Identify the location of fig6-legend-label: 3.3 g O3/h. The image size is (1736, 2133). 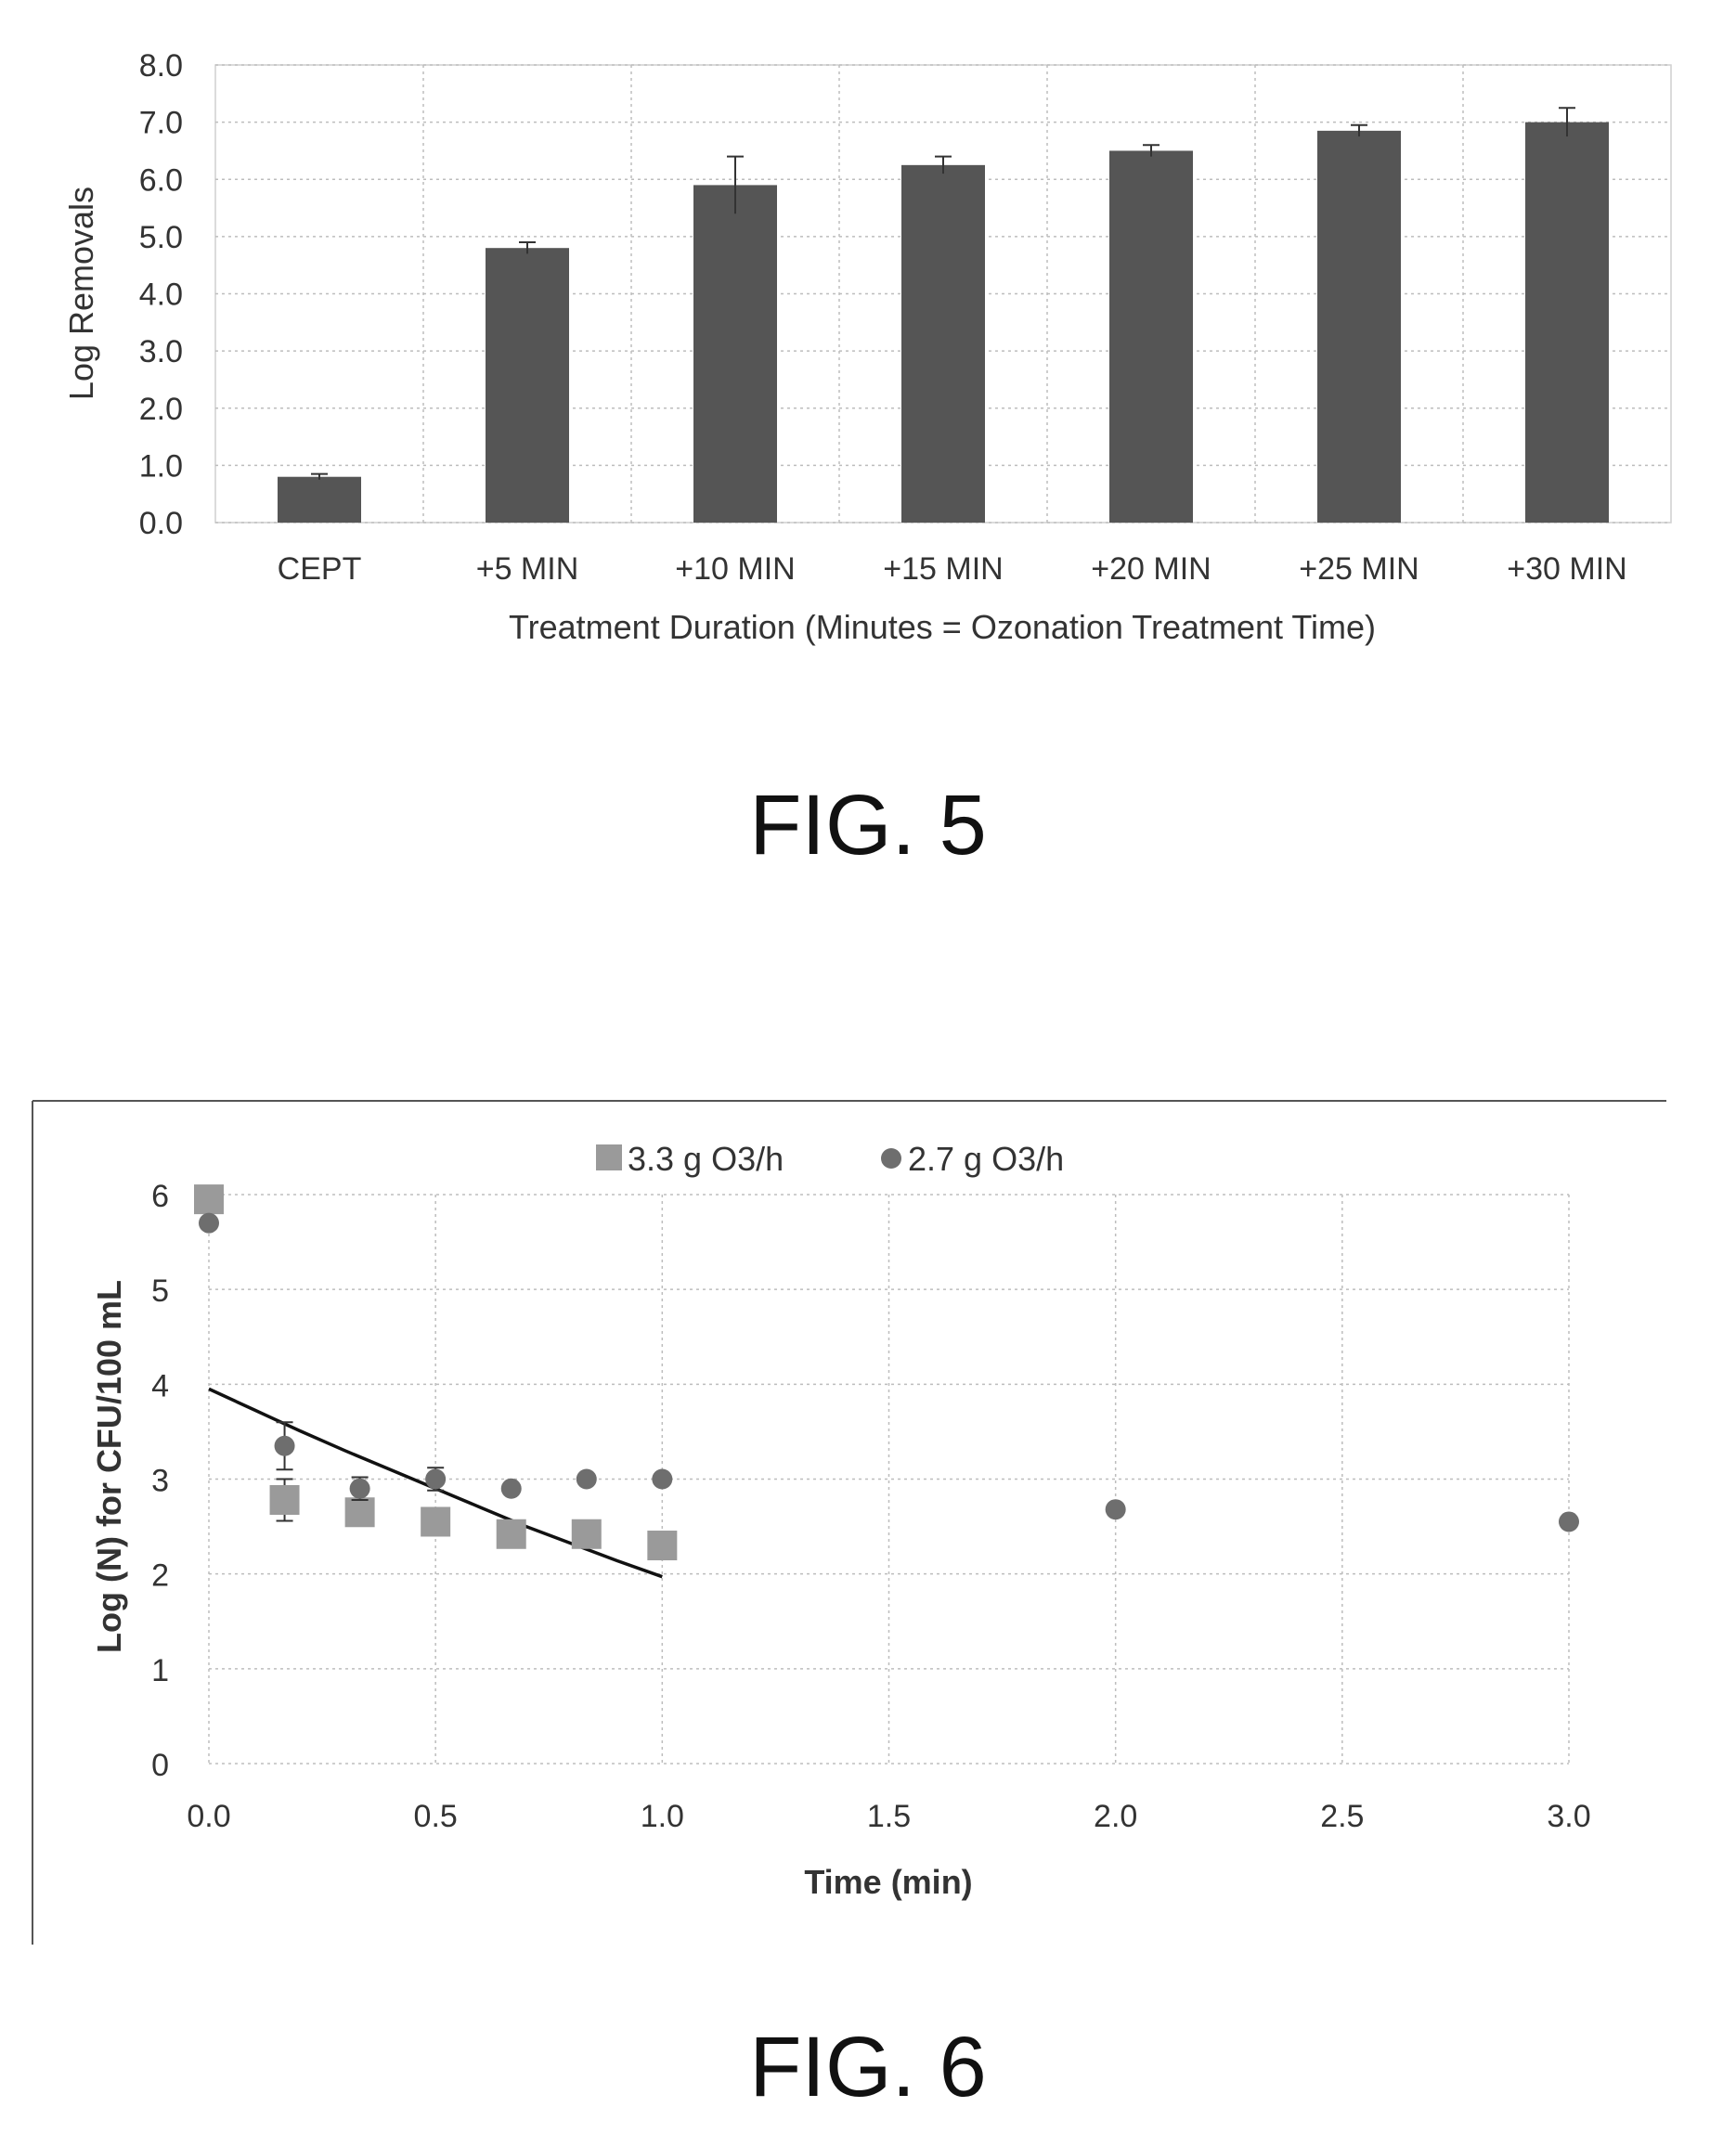
(706, 1159).